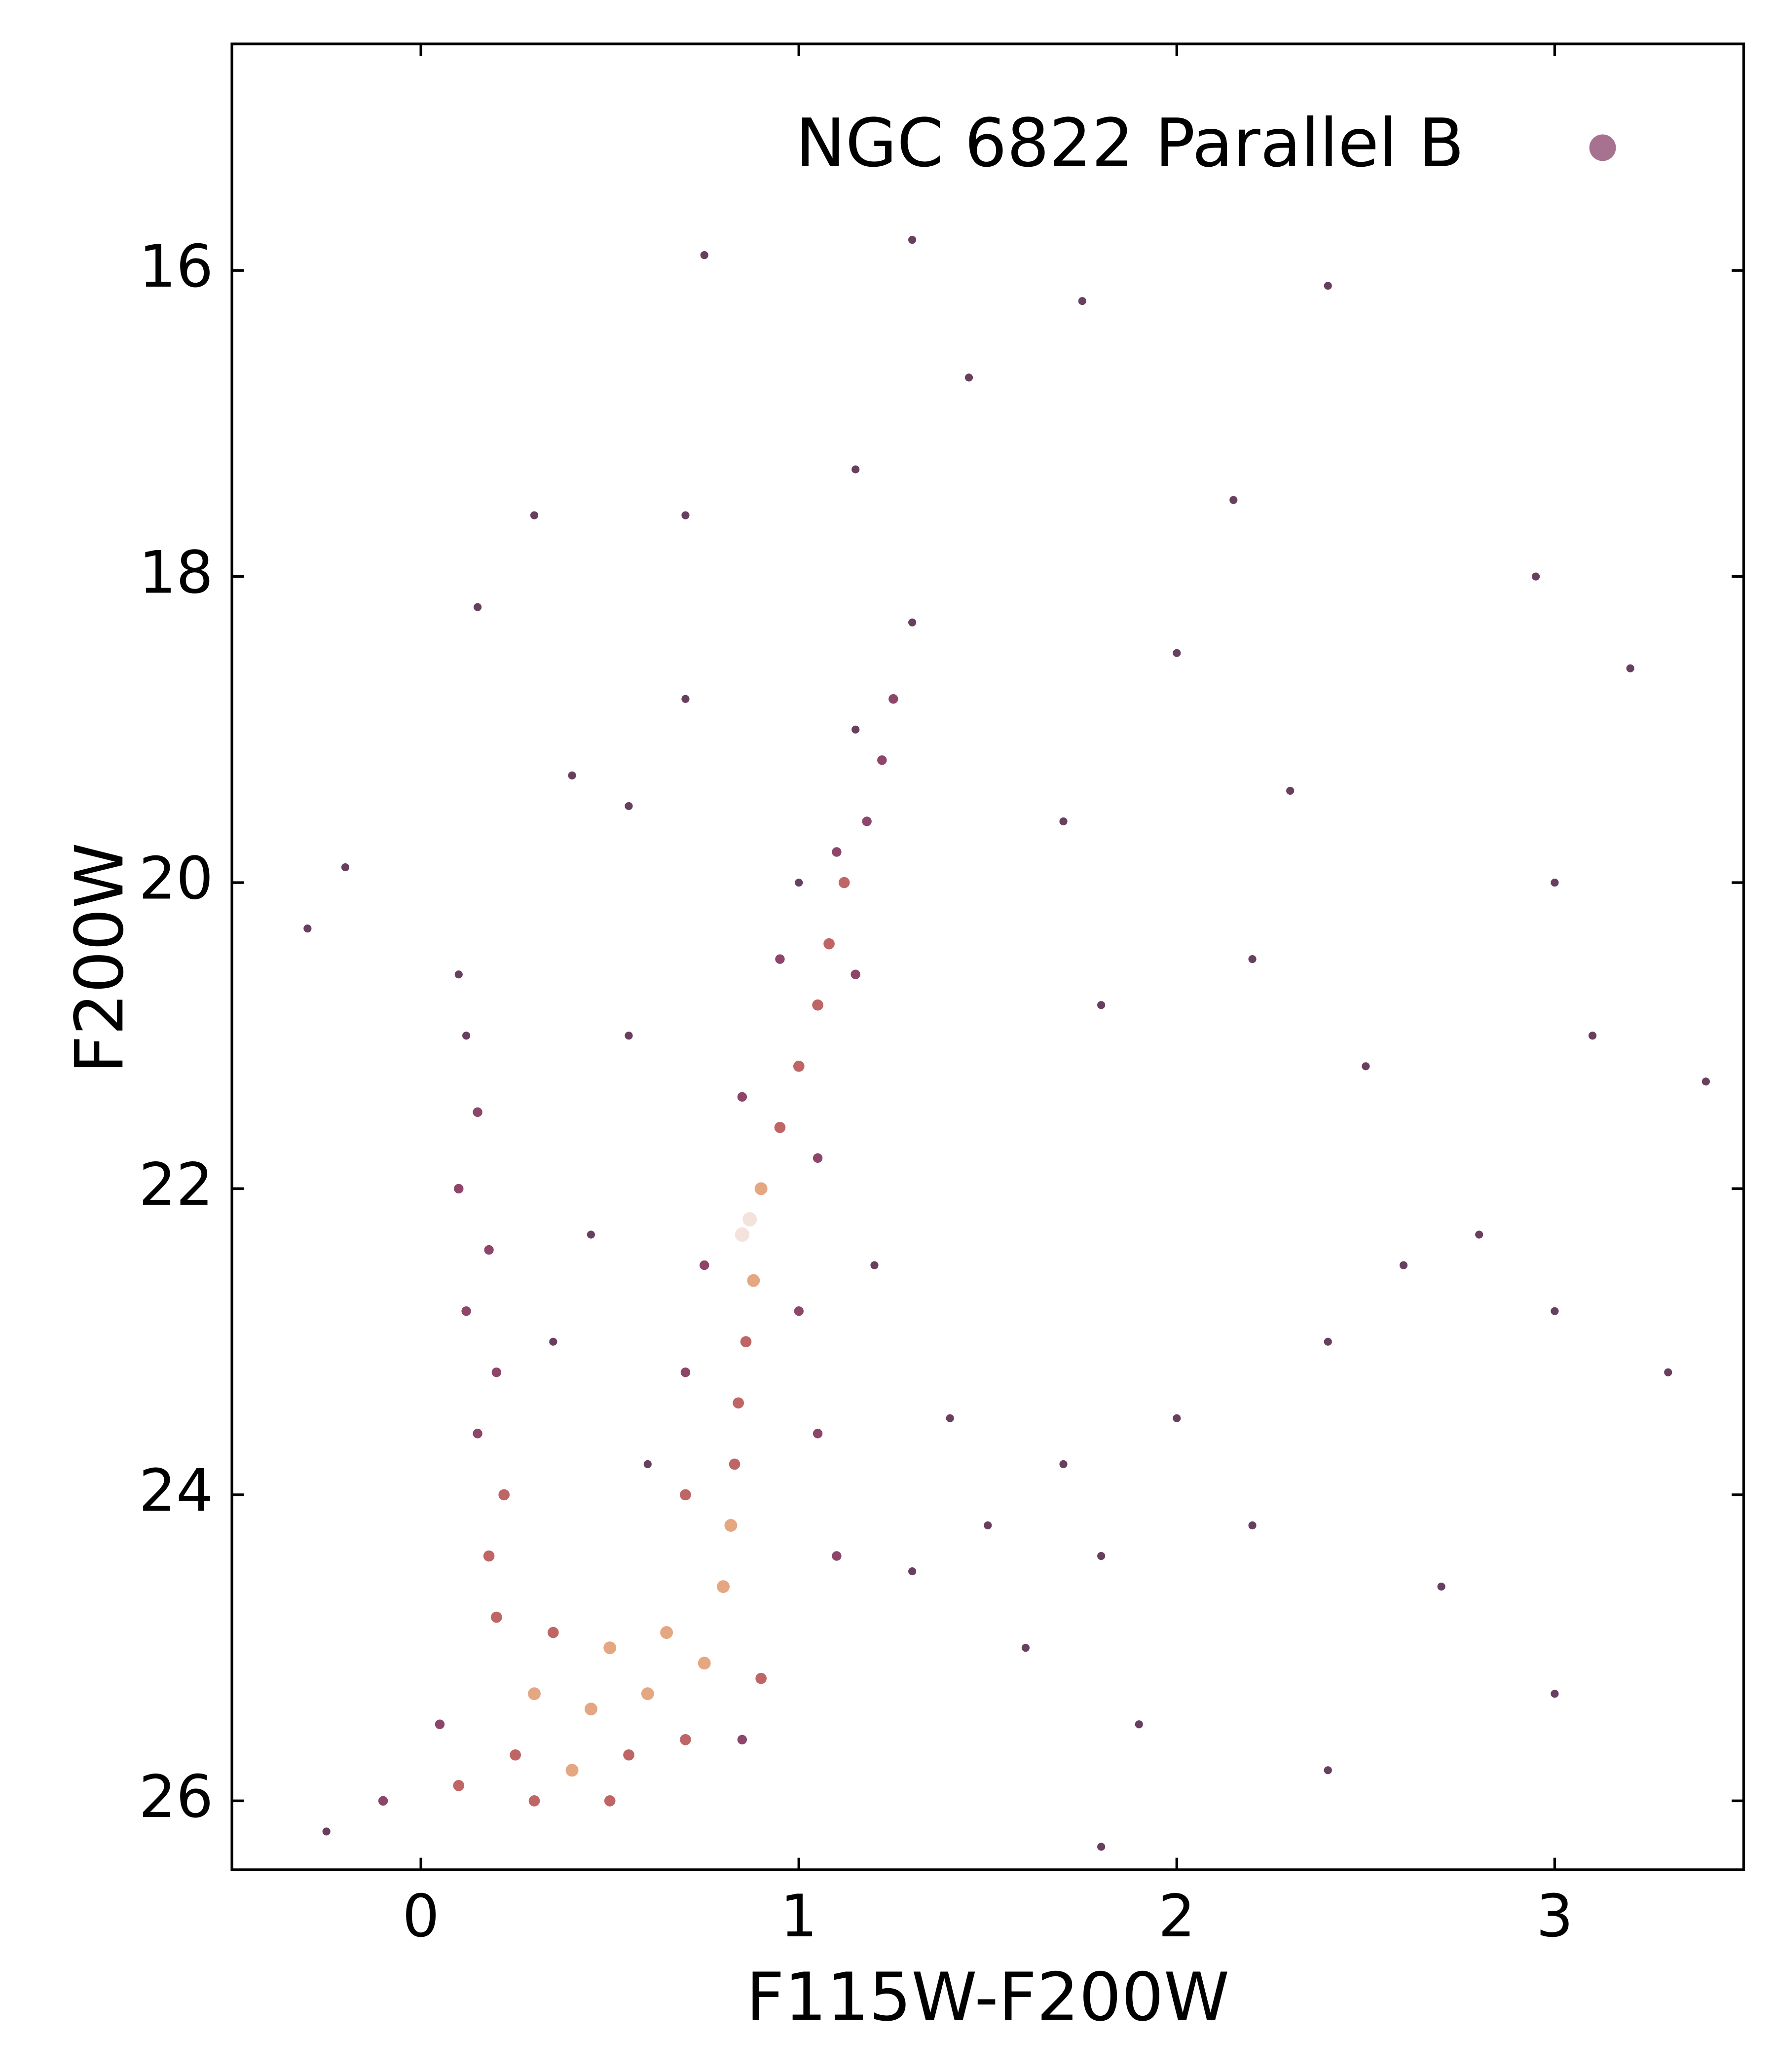  What do you see at coordinates (99, 958) in the screenshot?
I see `y-axis-label: F200W` at bounding box center [99, 958].